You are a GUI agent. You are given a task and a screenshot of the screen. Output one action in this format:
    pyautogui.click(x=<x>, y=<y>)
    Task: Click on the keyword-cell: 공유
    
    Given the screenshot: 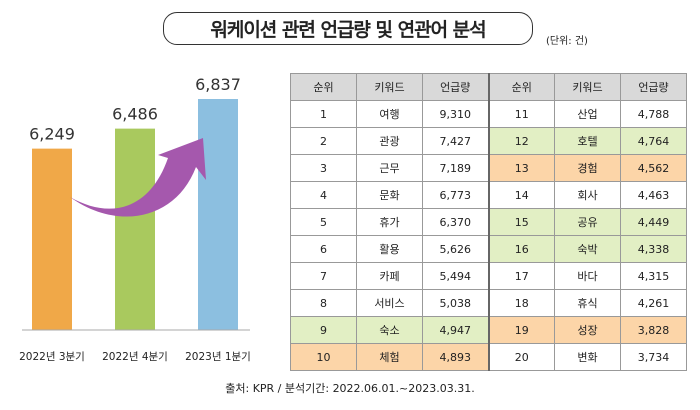 What is the action you would take?
    pyautogui.click(x=587, y=222)
    